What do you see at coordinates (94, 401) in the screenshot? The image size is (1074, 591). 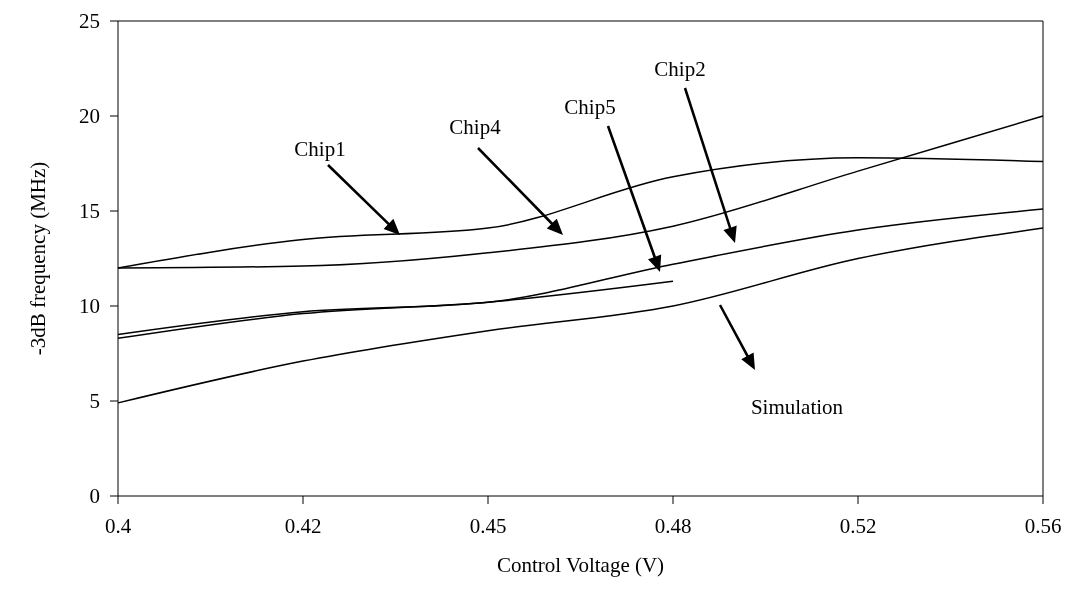 I see `y-tick-label: 5` at bounding box center [94, 401].